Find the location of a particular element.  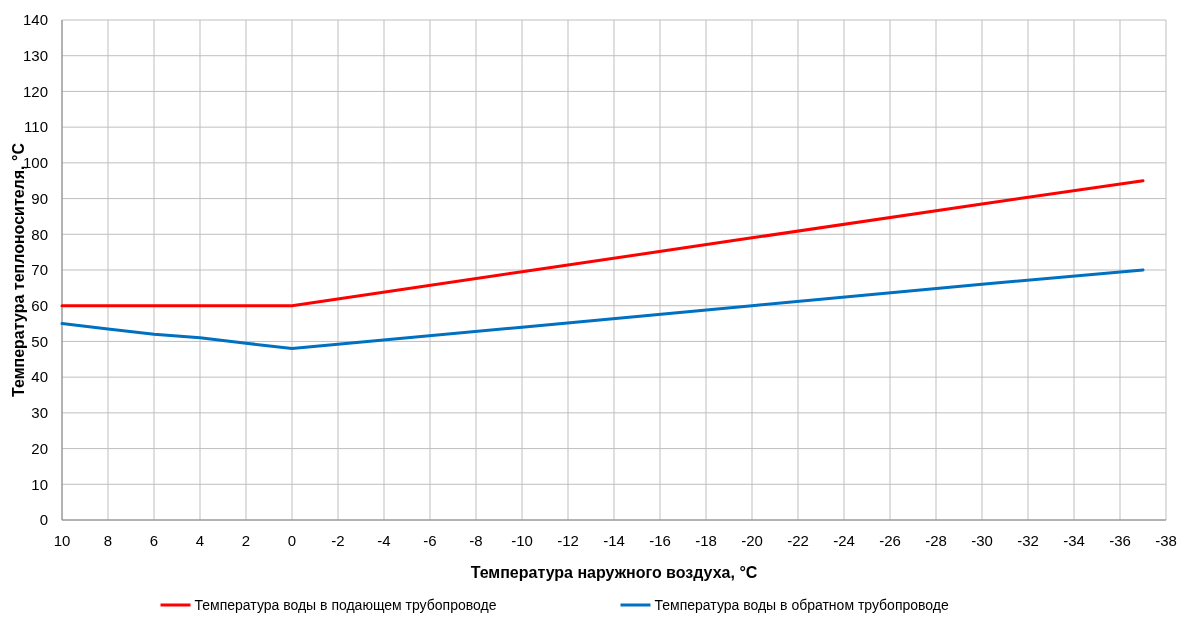

x-tick-label: -2 is located at coordinates (338, 540).